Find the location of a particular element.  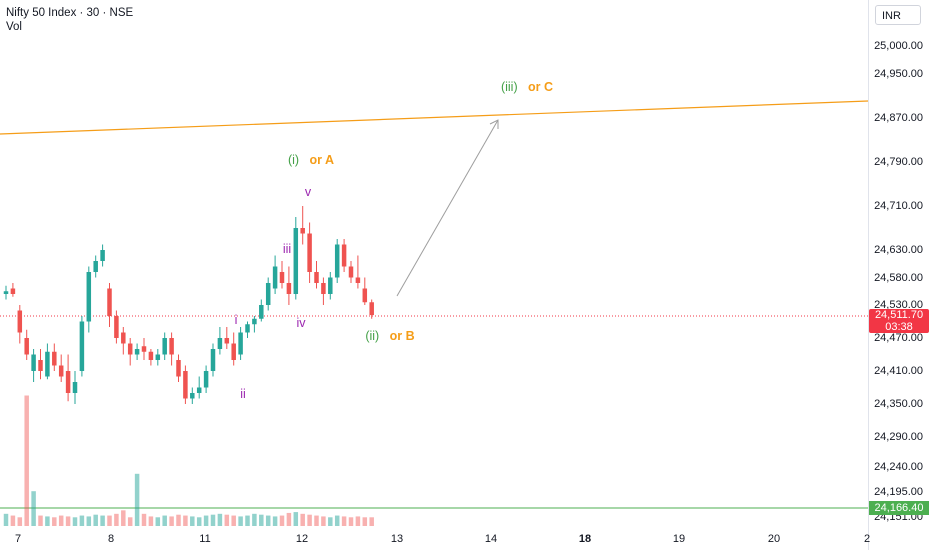

last-price-value: 24,511.70 is located at coordinates (899, 315).